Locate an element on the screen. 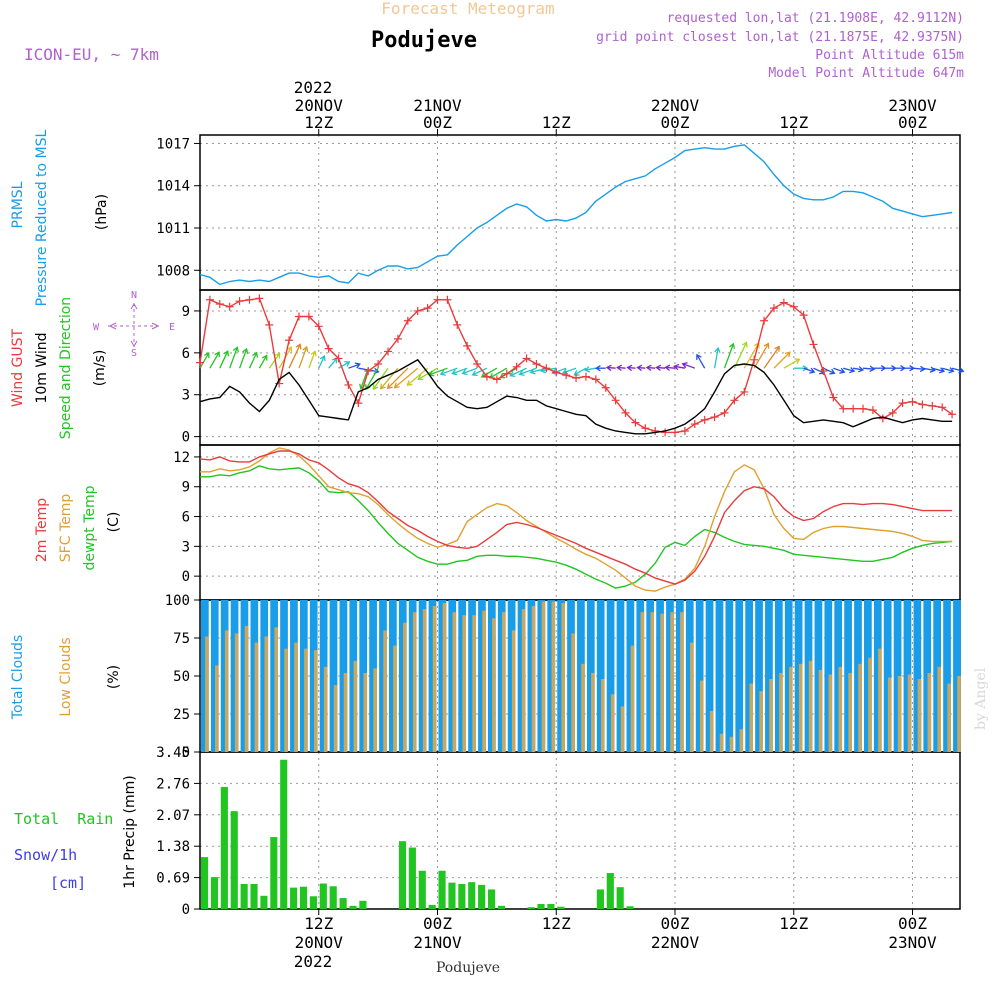 This screenshot has height=1000, width=1000. credit-watermark: by Angel is located at coordinates (981, 698).